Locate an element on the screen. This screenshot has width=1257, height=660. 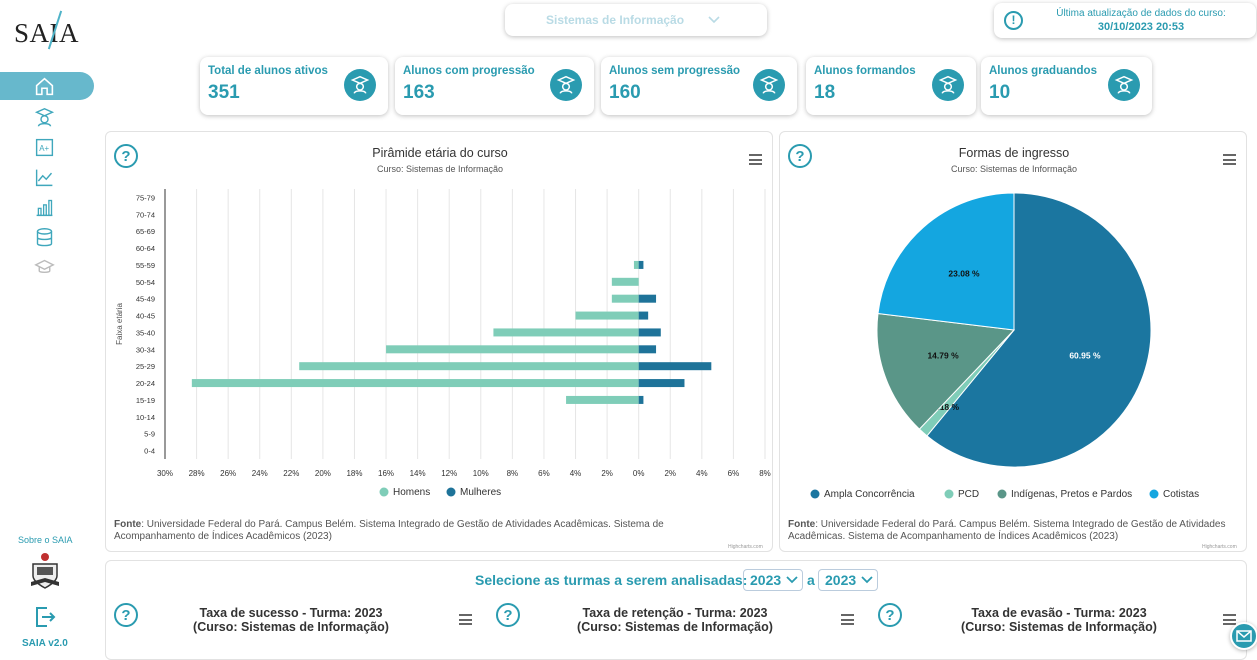
nav-graduates is located at coordinates (47, 267).